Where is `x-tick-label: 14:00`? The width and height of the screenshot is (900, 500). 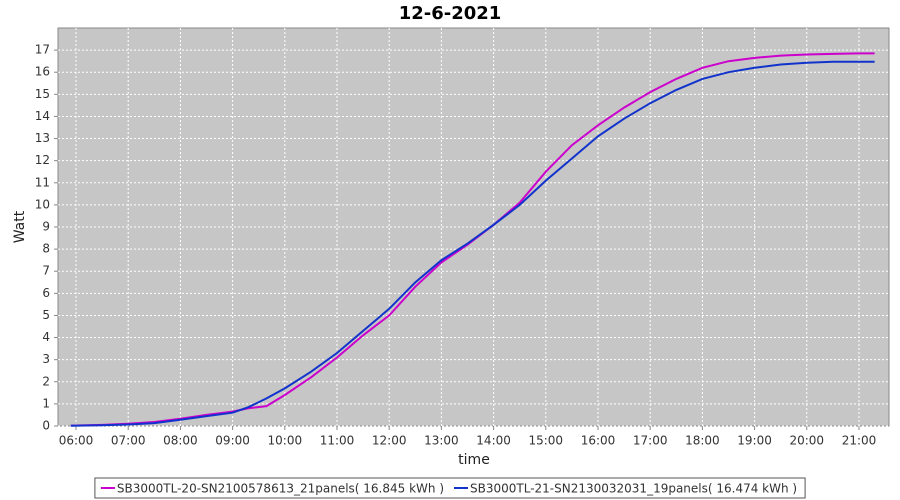 x-tick-label: 14:00 is located at coordinates (493, 441).